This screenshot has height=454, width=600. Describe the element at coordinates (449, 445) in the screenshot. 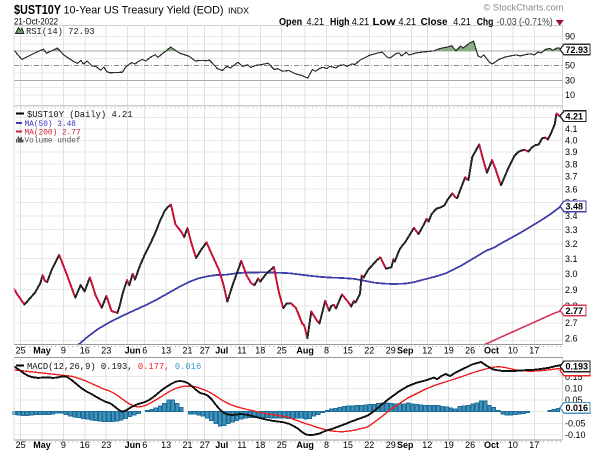

I see `svg-text: 19` at that location.